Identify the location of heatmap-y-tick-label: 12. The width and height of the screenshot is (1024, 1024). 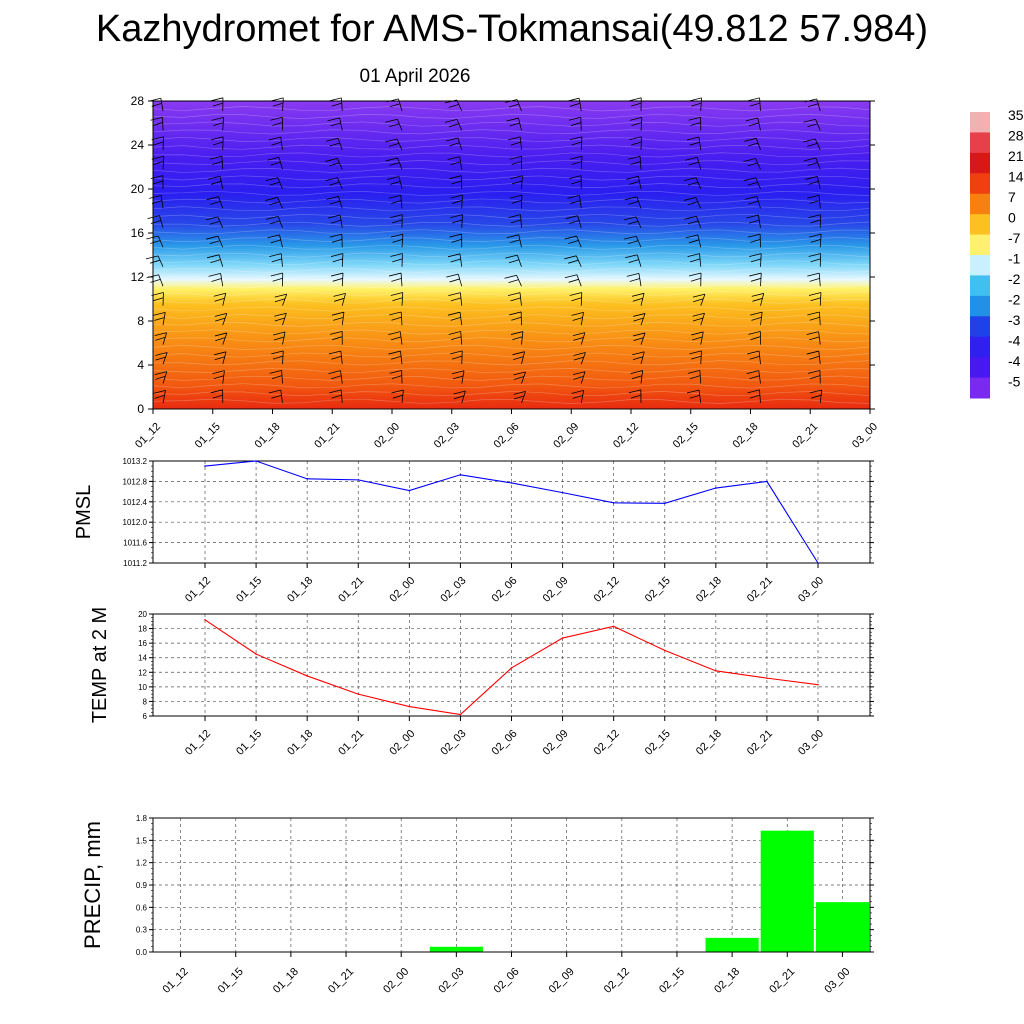
(138, 277).